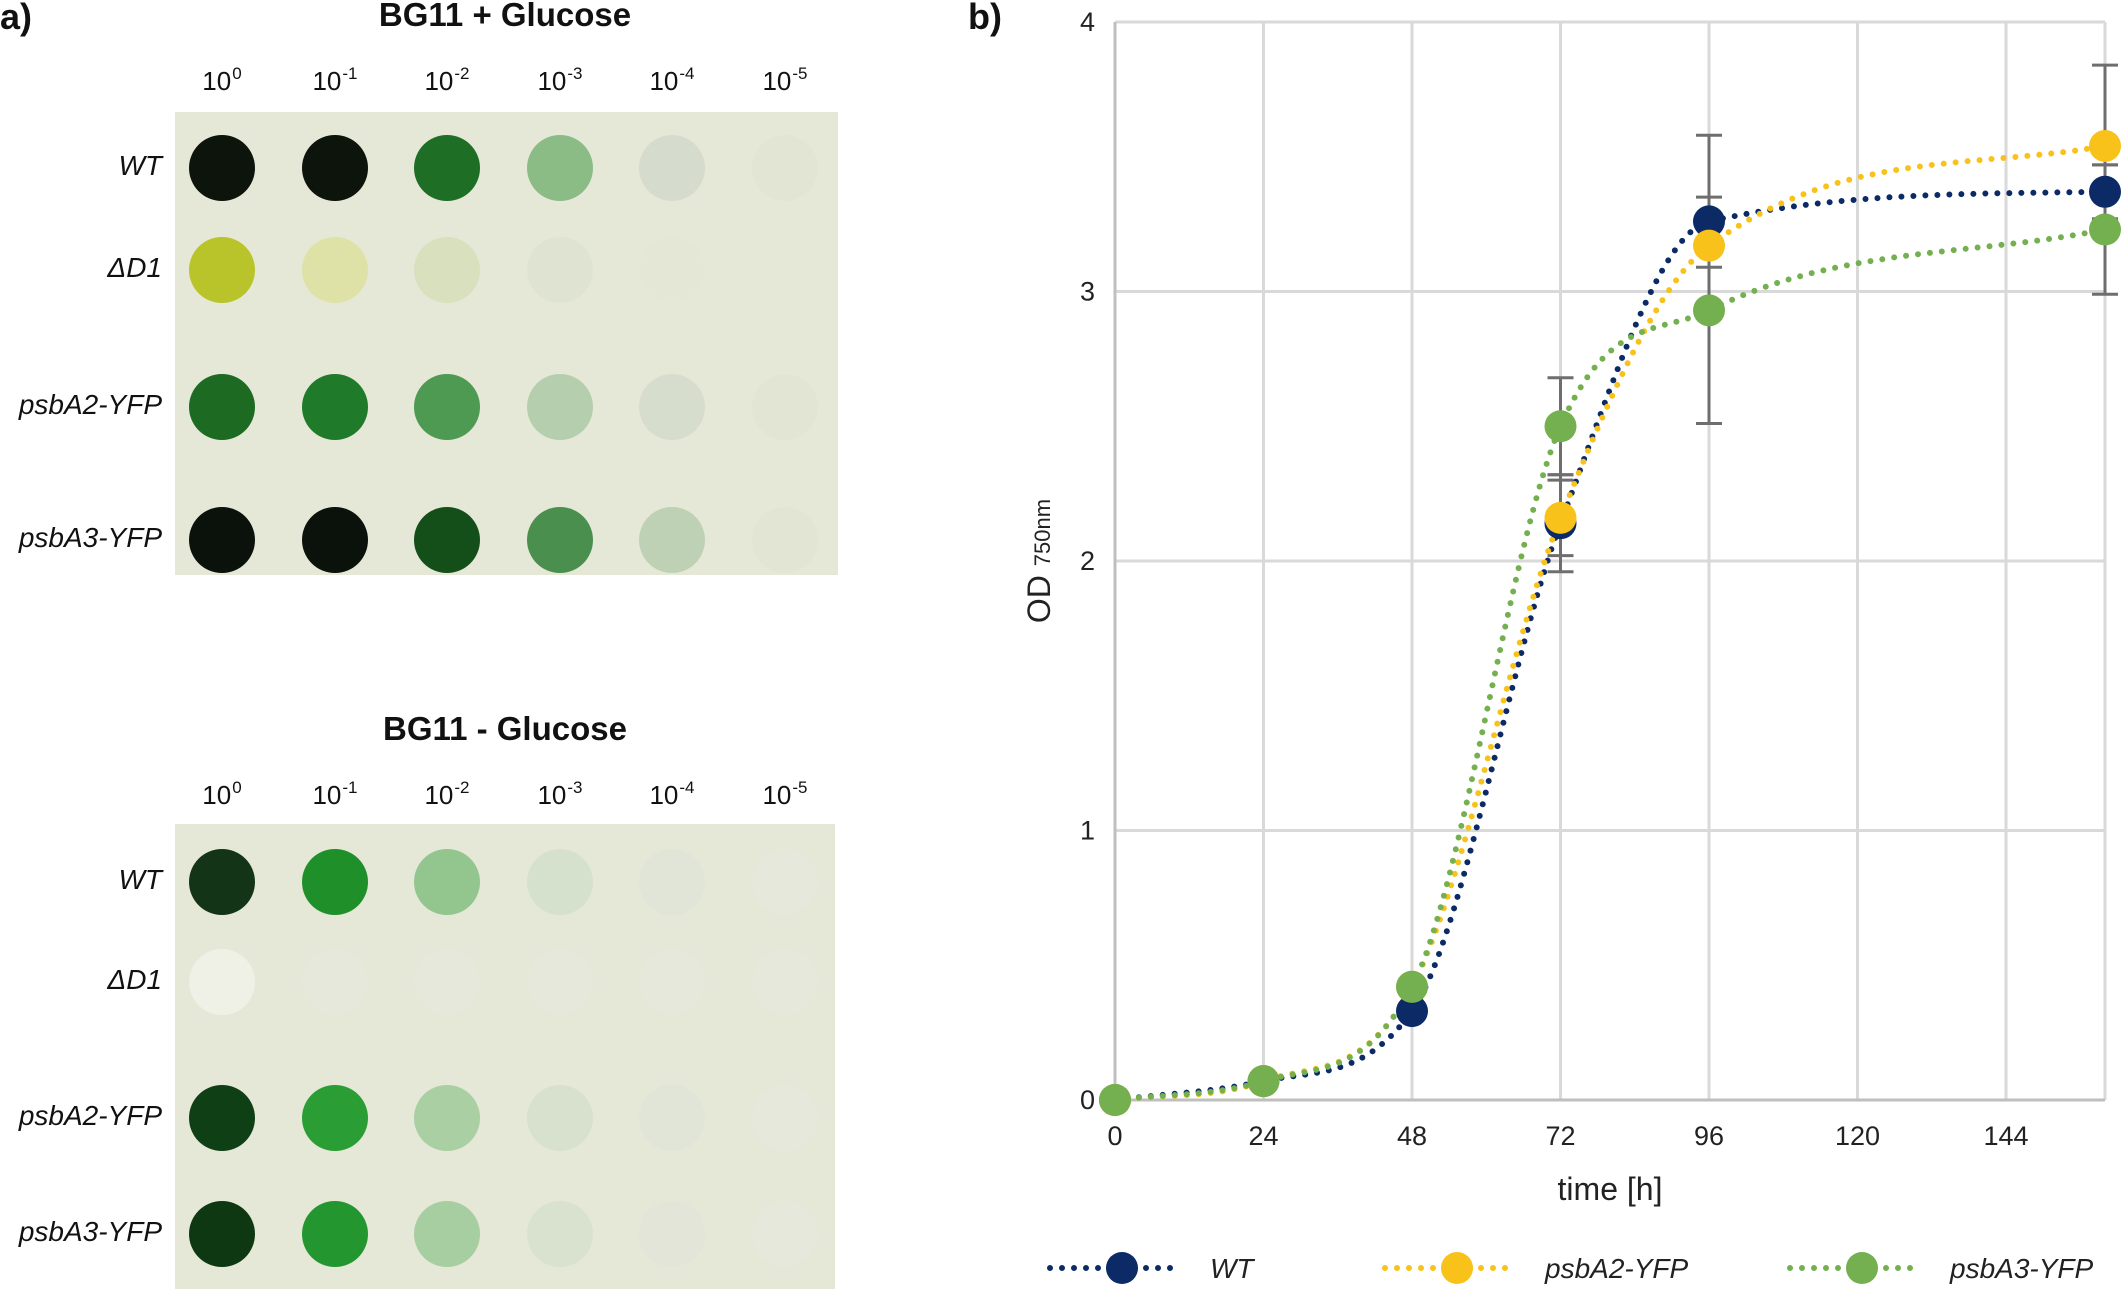 Image resolution: width=2128 pixels, height=1289 pixels. Describe the element at coordinates (1114, 1136) in the screenshot. I see `x-tick-label: 0` at that location.